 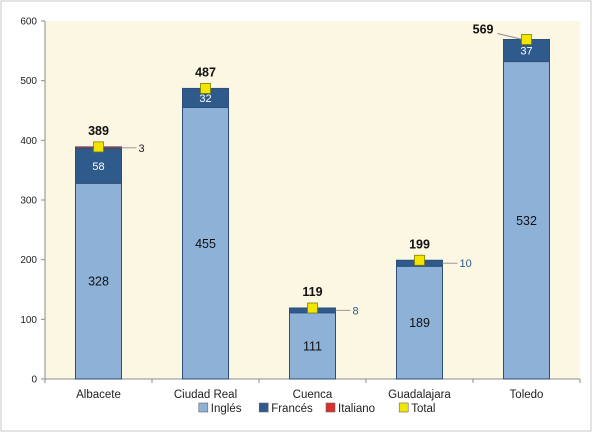 What do you see at coordinates (98, 395) in the screenshot?
I see `x-tick-label: Albacete` at bounding box center [98, 395].